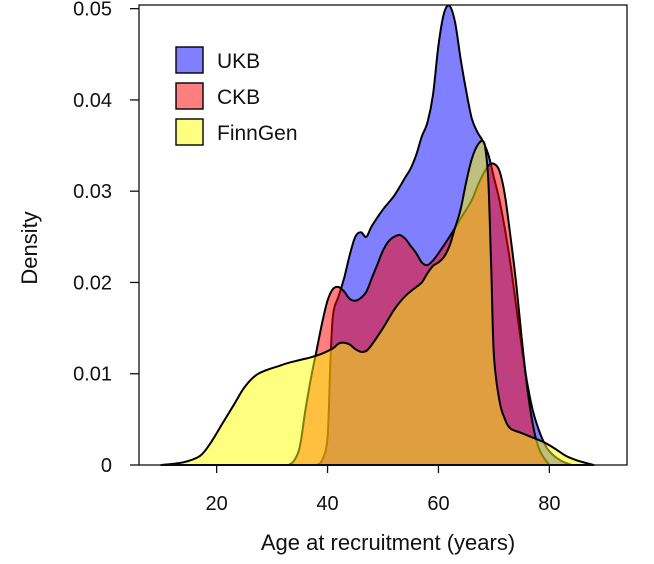  What do you see at coordinates (92, 375) in the screenshot?
I see `y-tick-label: 0.01` at bounding box center [92, 375].